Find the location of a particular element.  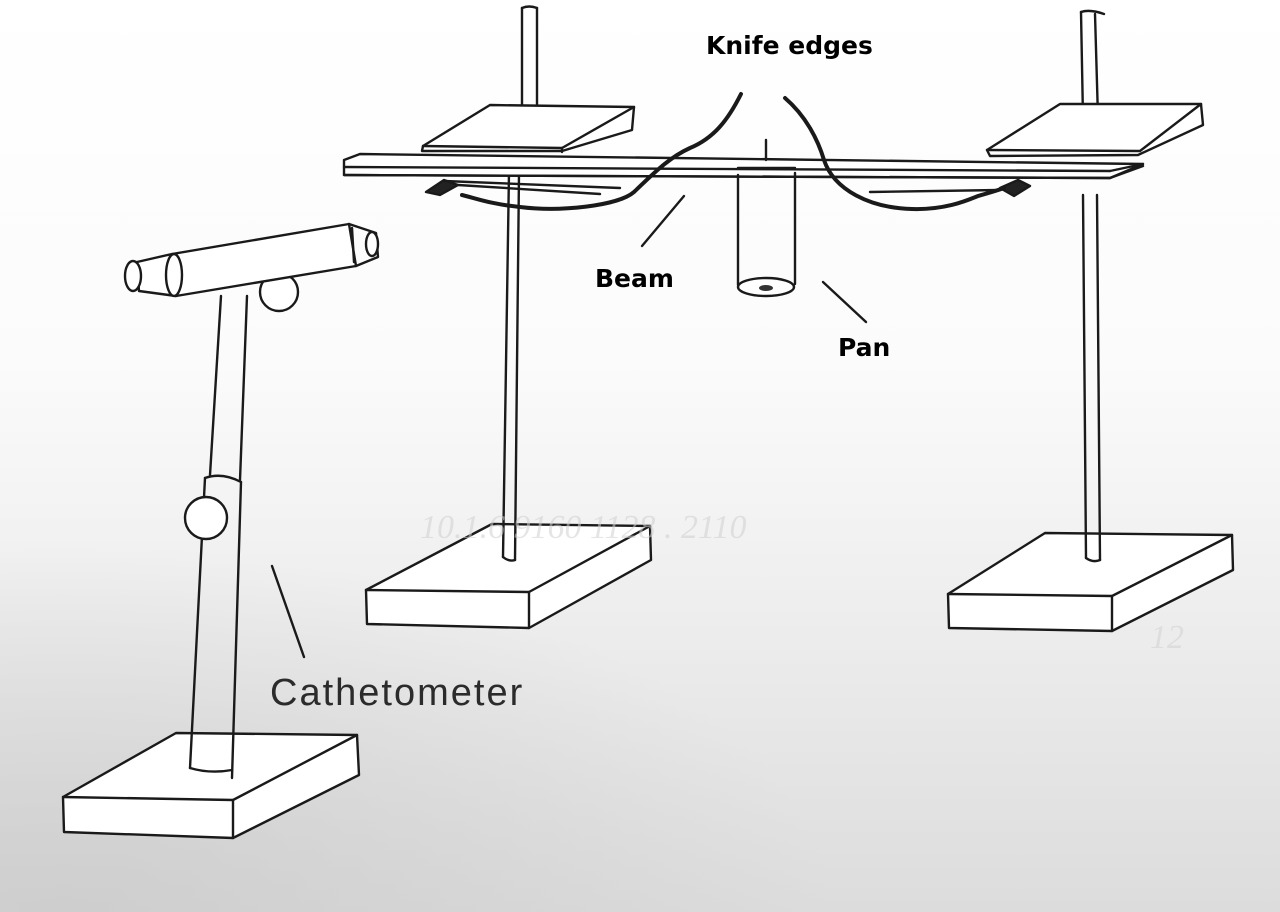

cathetometer-telescope is located at coordinates (251, 260).